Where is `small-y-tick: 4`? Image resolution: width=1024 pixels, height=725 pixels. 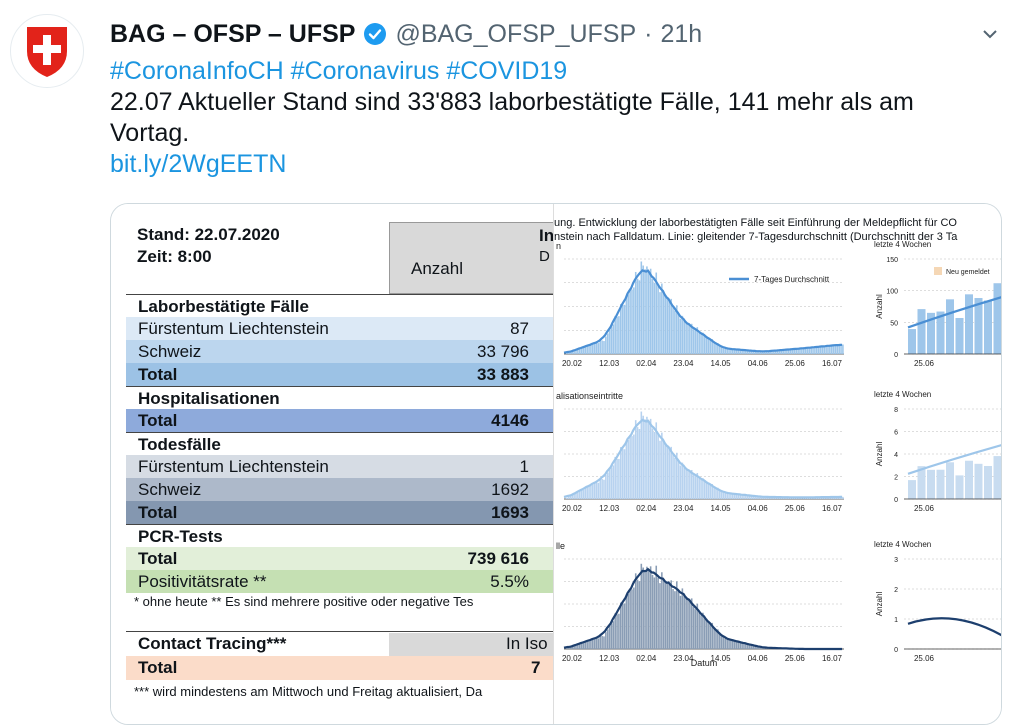 small-y-tick: 4 is located at coordinates (896, 455).